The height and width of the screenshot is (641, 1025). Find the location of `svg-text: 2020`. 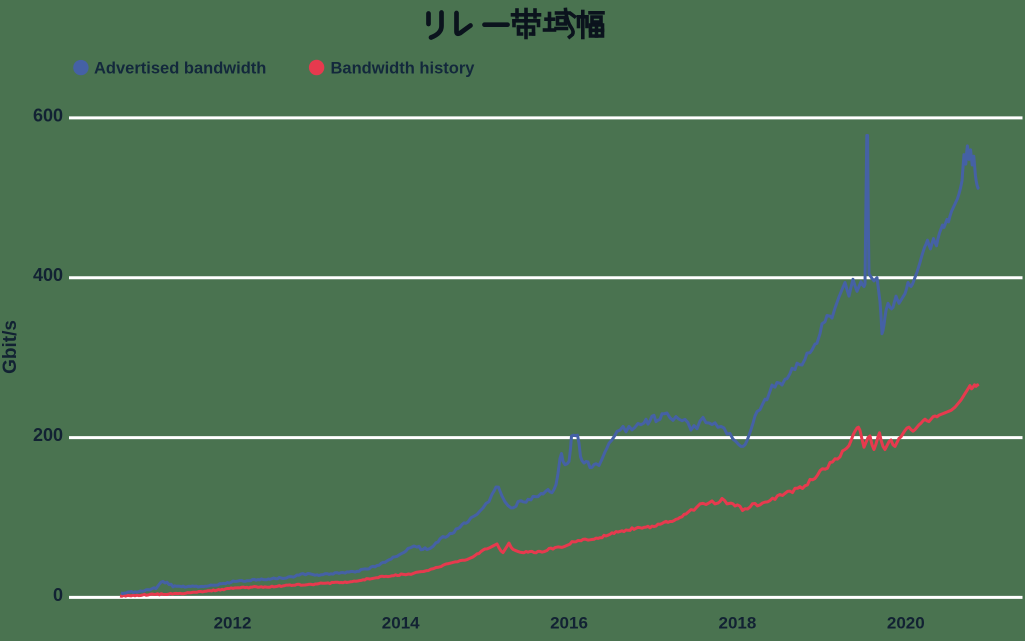

svg-text: 2020 is located at coordinates (906, 623).